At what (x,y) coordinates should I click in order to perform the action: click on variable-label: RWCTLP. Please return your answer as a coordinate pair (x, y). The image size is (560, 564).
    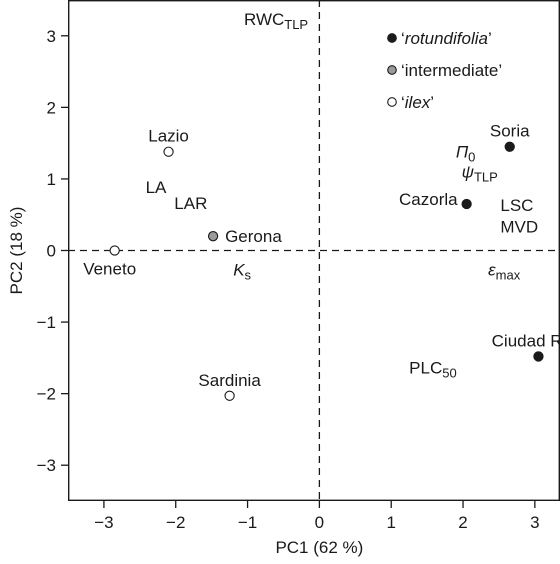
    Looking at the image, I should click on (276, 21).